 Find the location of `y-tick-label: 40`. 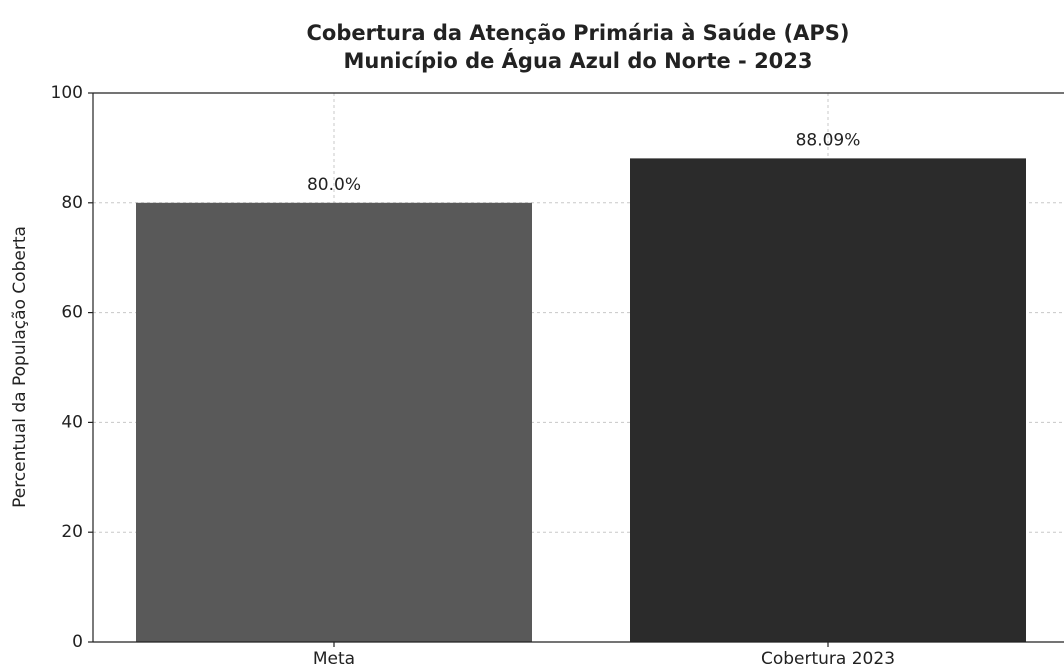

y-tick-label: 40 is located at coordinates (72, 422).